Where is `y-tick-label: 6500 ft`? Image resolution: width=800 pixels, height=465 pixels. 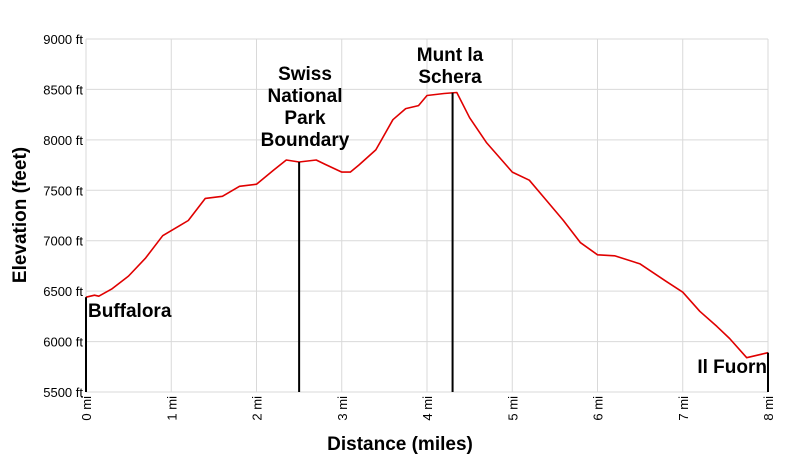 y-tick-label: 6500 ft is located at coordinates (63, 291).